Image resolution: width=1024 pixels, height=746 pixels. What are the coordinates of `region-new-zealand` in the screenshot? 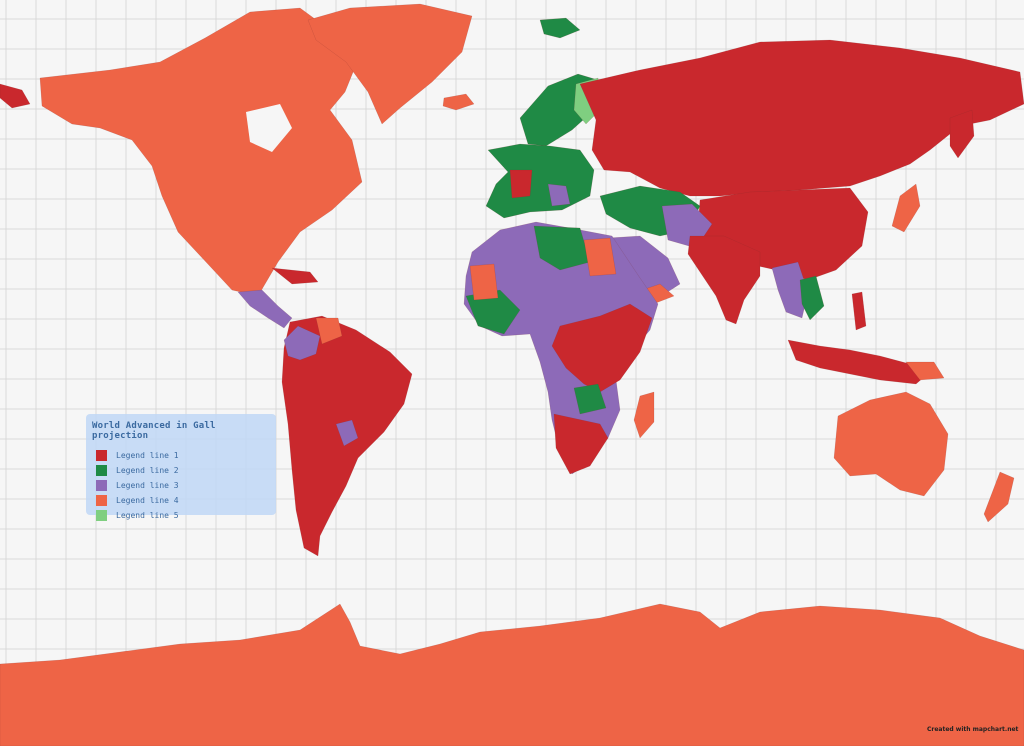 It's located at (999, 497).